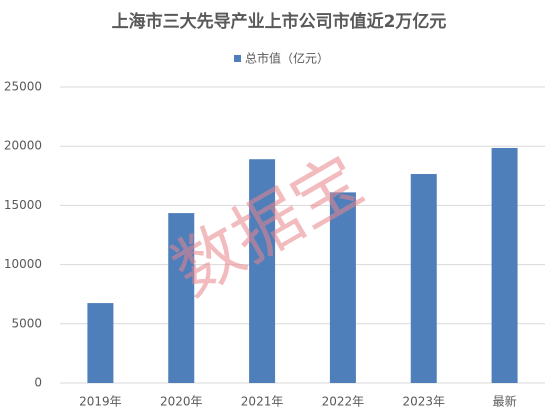  Describe the element at coordinates (23, 146) in the screenshot. I see `y-tick-label: 20000` at that location.